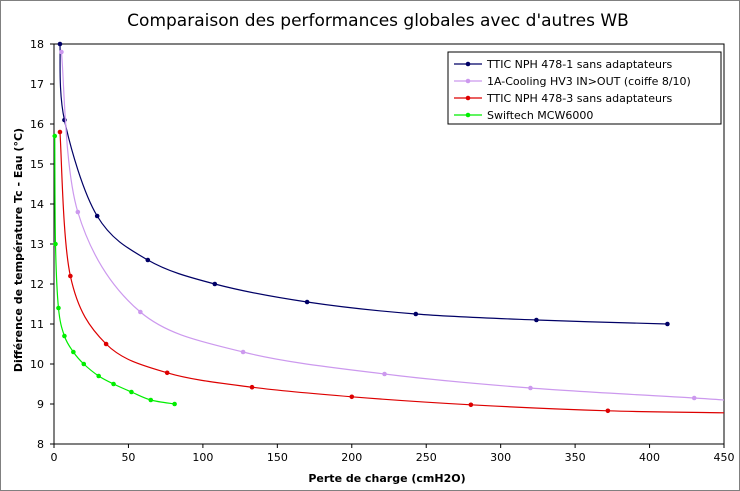 Image resolution: width=740 pixels, height=491 pixels. Describe the element at coordinates (649, 457) in the screenshot. I see `x-tick-label: 400` at that location.